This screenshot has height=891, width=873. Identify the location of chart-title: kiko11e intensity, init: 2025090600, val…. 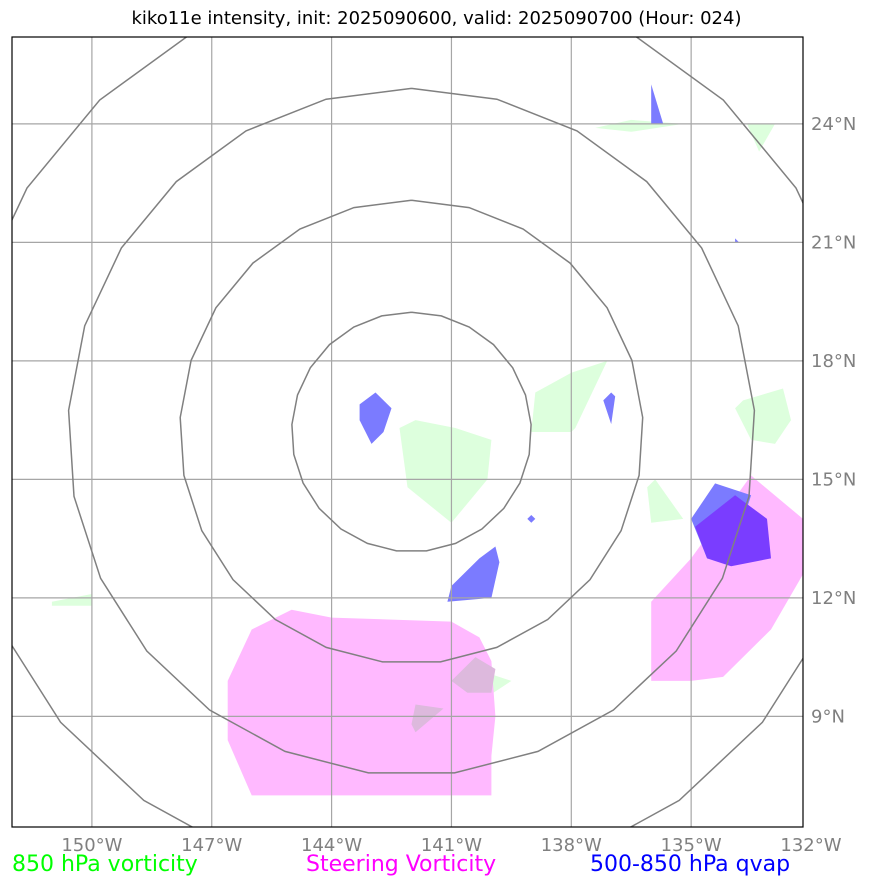
(436, 18).